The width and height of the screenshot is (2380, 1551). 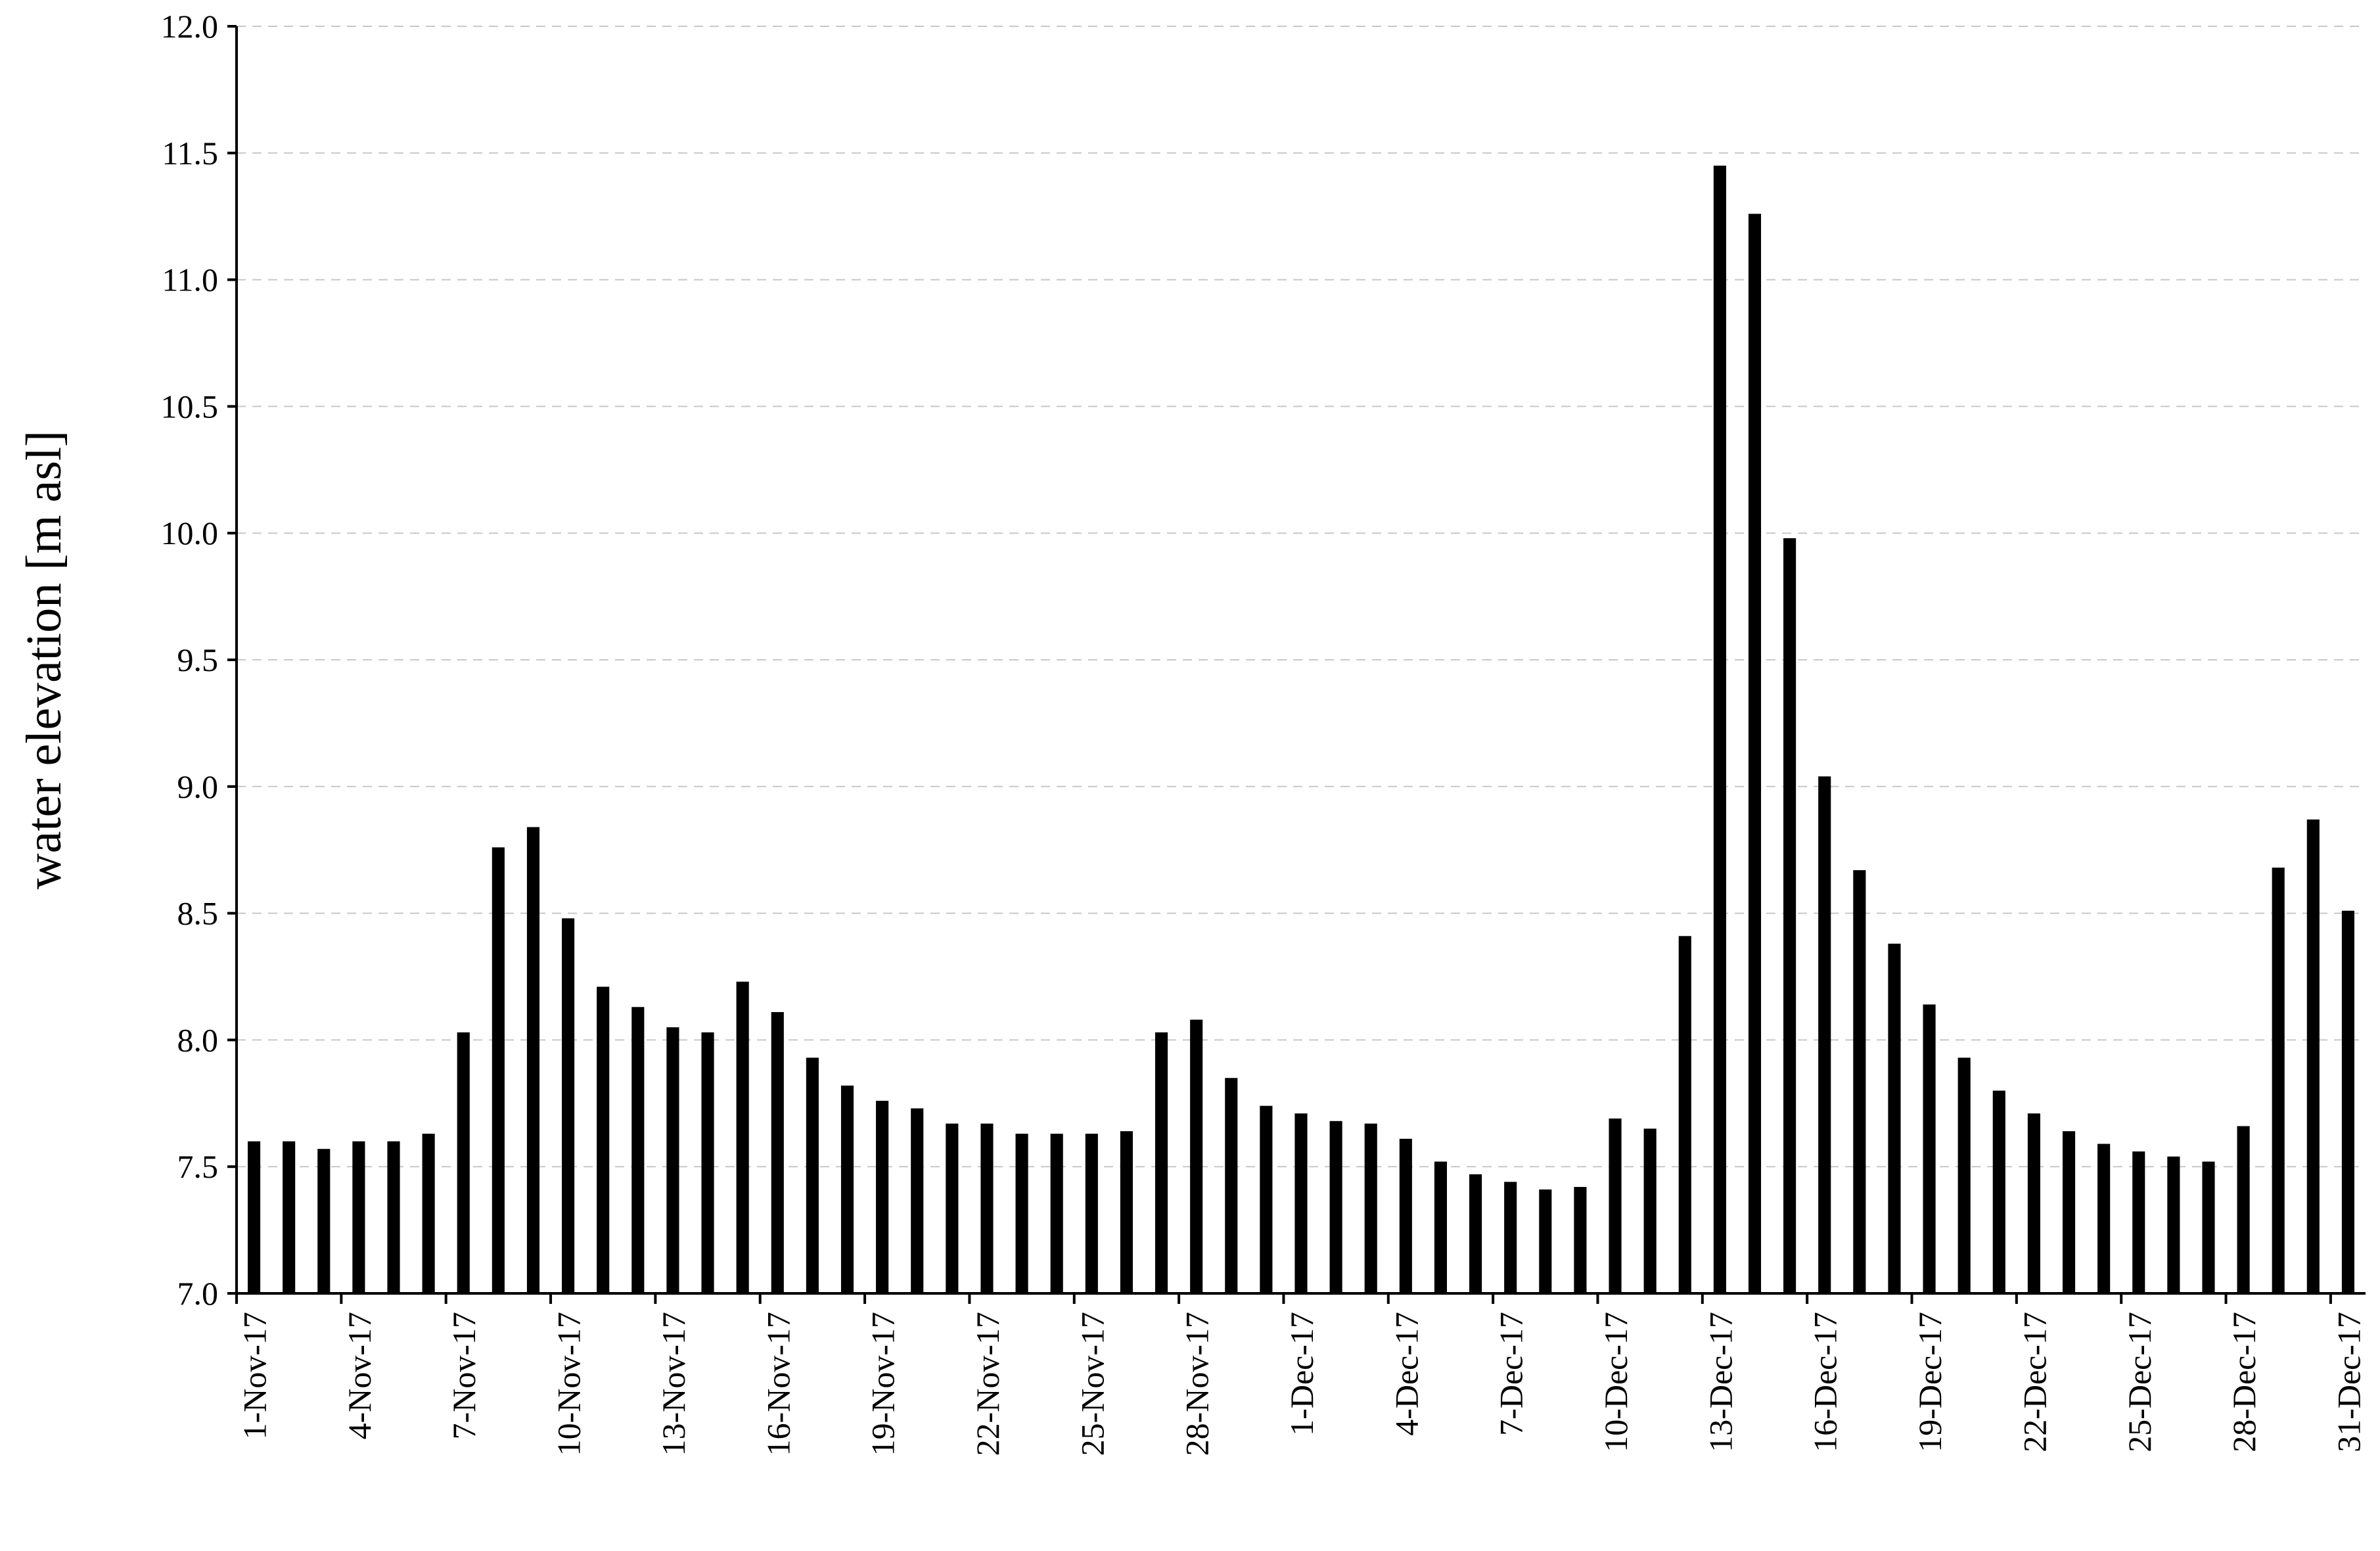 I want to click on y-tick-label: 12.0, so click(x=190, y=27).